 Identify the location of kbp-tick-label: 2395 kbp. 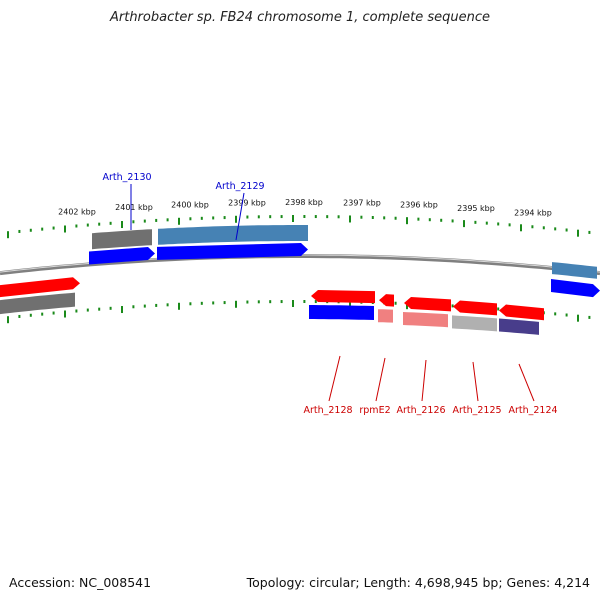
(476, 208).